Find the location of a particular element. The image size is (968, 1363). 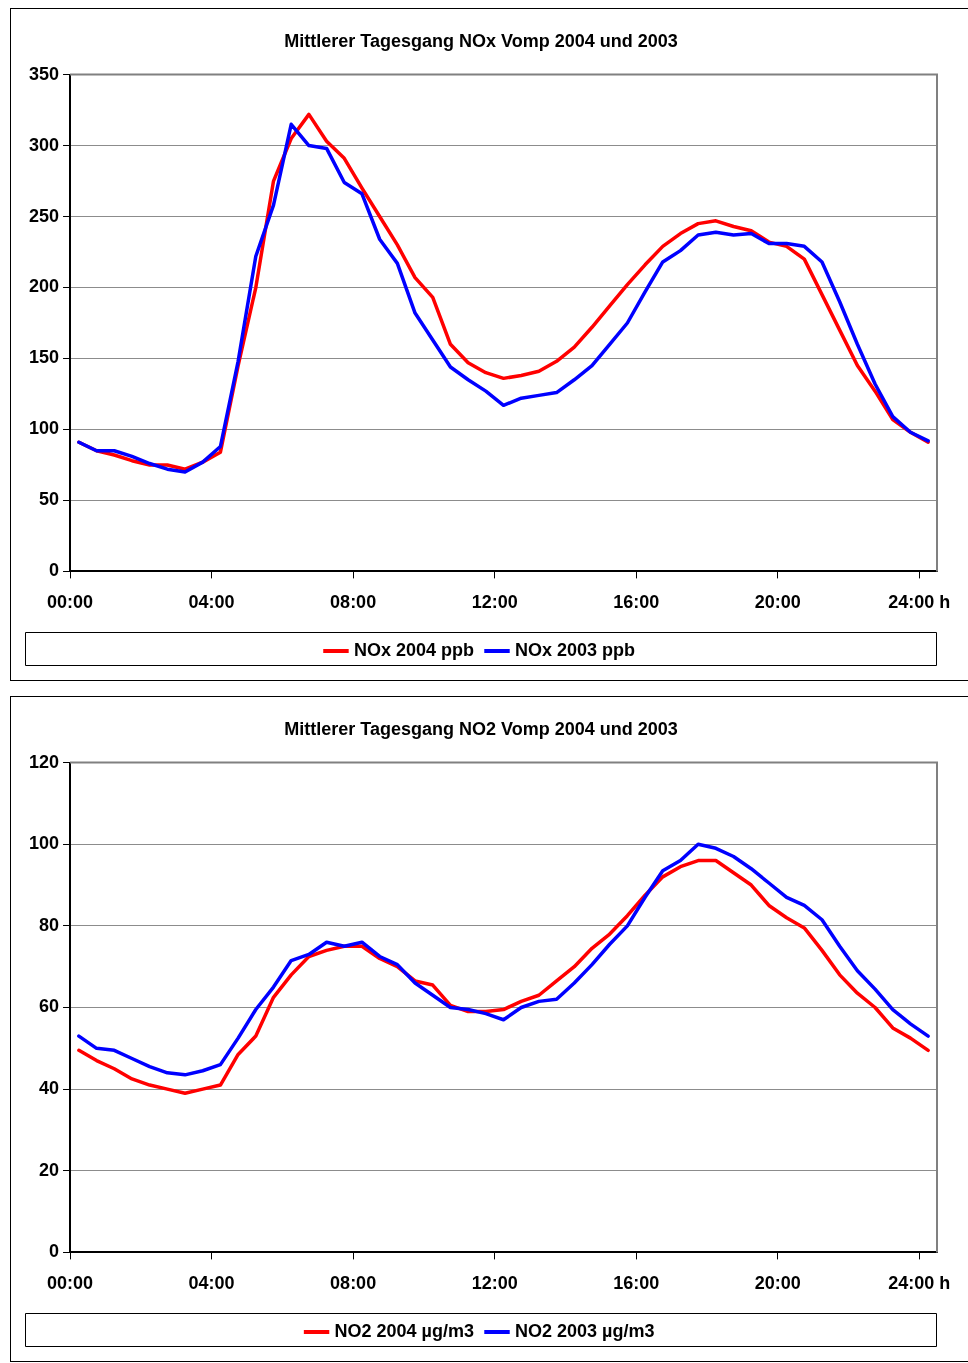

legend-label: NO2 2004 µg/m3 is located at coordinates (404, 1330).